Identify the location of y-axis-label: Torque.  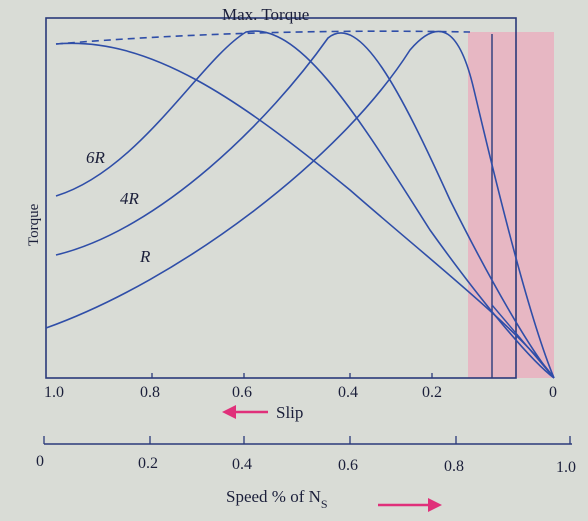
(34, 224).